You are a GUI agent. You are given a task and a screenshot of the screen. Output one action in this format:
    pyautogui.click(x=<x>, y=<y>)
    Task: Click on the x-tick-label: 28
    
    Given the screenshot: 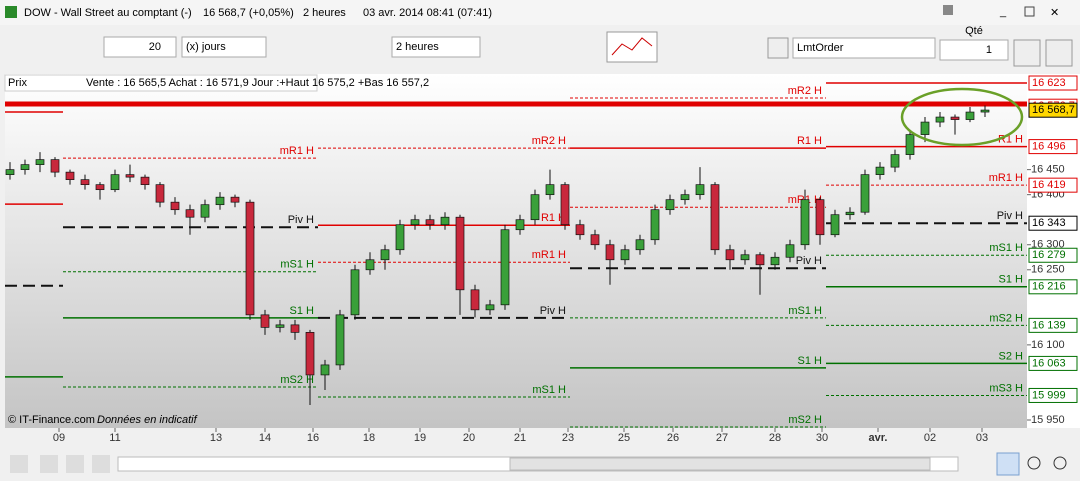 What is the action you would take?
    pyautogui.click(x=775, y=438)
    